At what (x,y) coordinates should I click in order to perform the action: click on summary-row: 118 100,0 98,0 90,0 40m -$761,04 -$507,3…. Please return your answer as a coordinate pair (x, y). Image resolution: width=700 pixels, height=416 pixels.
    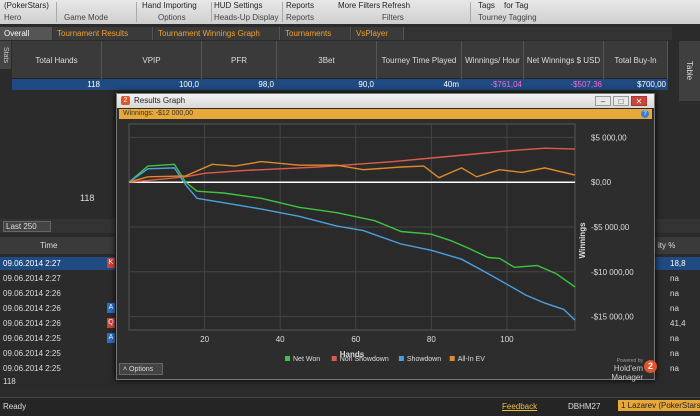
    Looking at the image, I should click on (340, 84).